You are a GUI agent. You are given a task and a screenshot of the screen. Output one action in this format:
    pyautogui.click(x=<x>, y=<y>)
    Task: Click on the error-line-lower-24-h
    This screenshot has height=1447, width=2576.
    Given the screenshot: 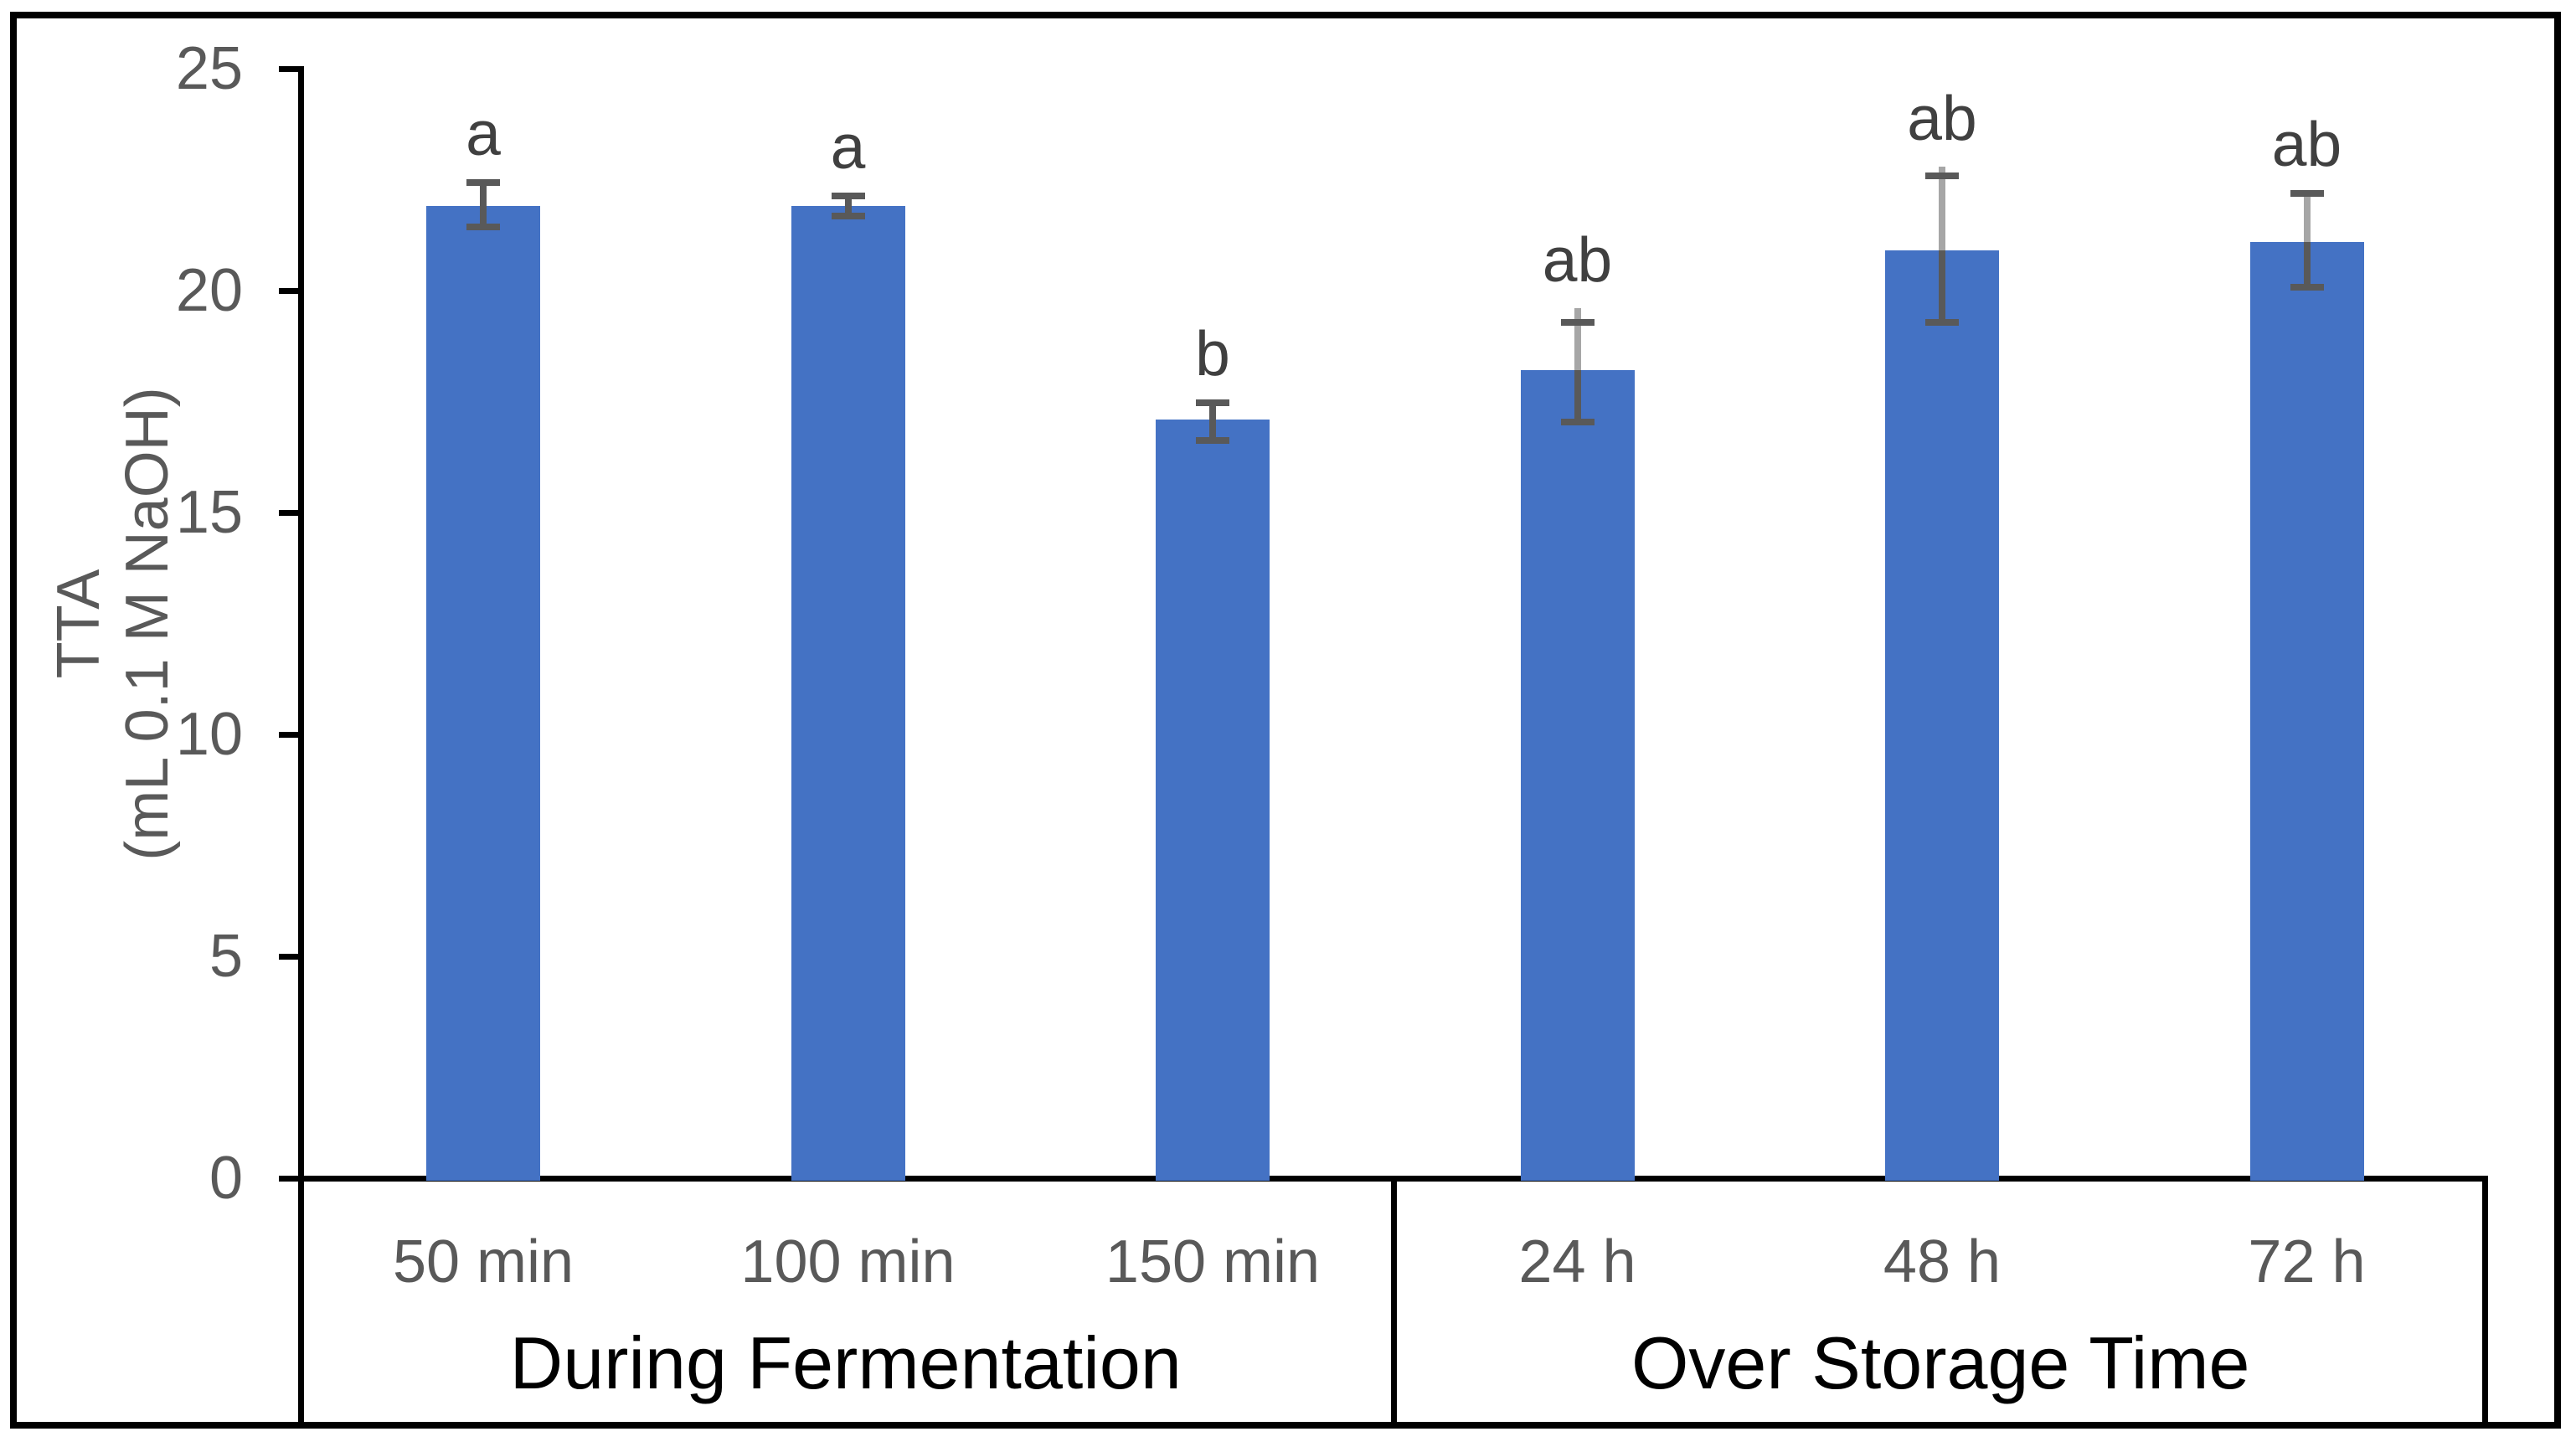 What is the action you would take?
    pyautogui.click(x=1577, y=396)
    